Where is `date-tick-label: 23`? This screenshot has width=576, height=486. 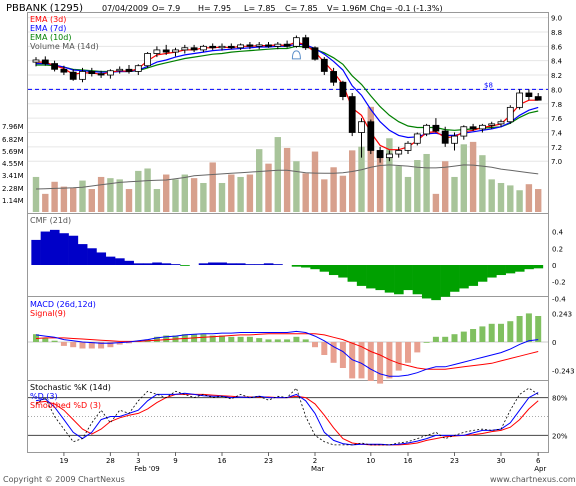
date-tick-label: 23 is located at coordinates (454, 461).